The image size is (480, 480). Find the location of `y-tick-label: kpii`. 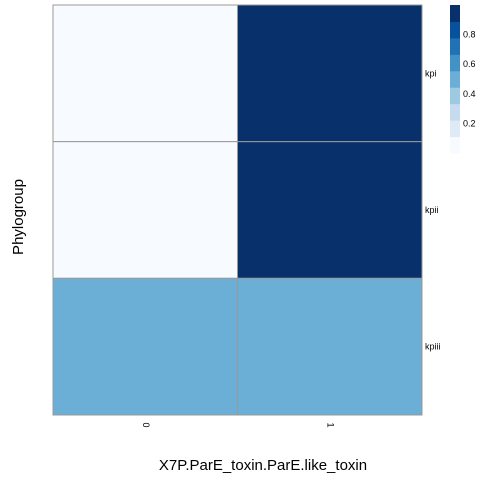

y-tick-label: kpii is located at coordinates (432, 210).